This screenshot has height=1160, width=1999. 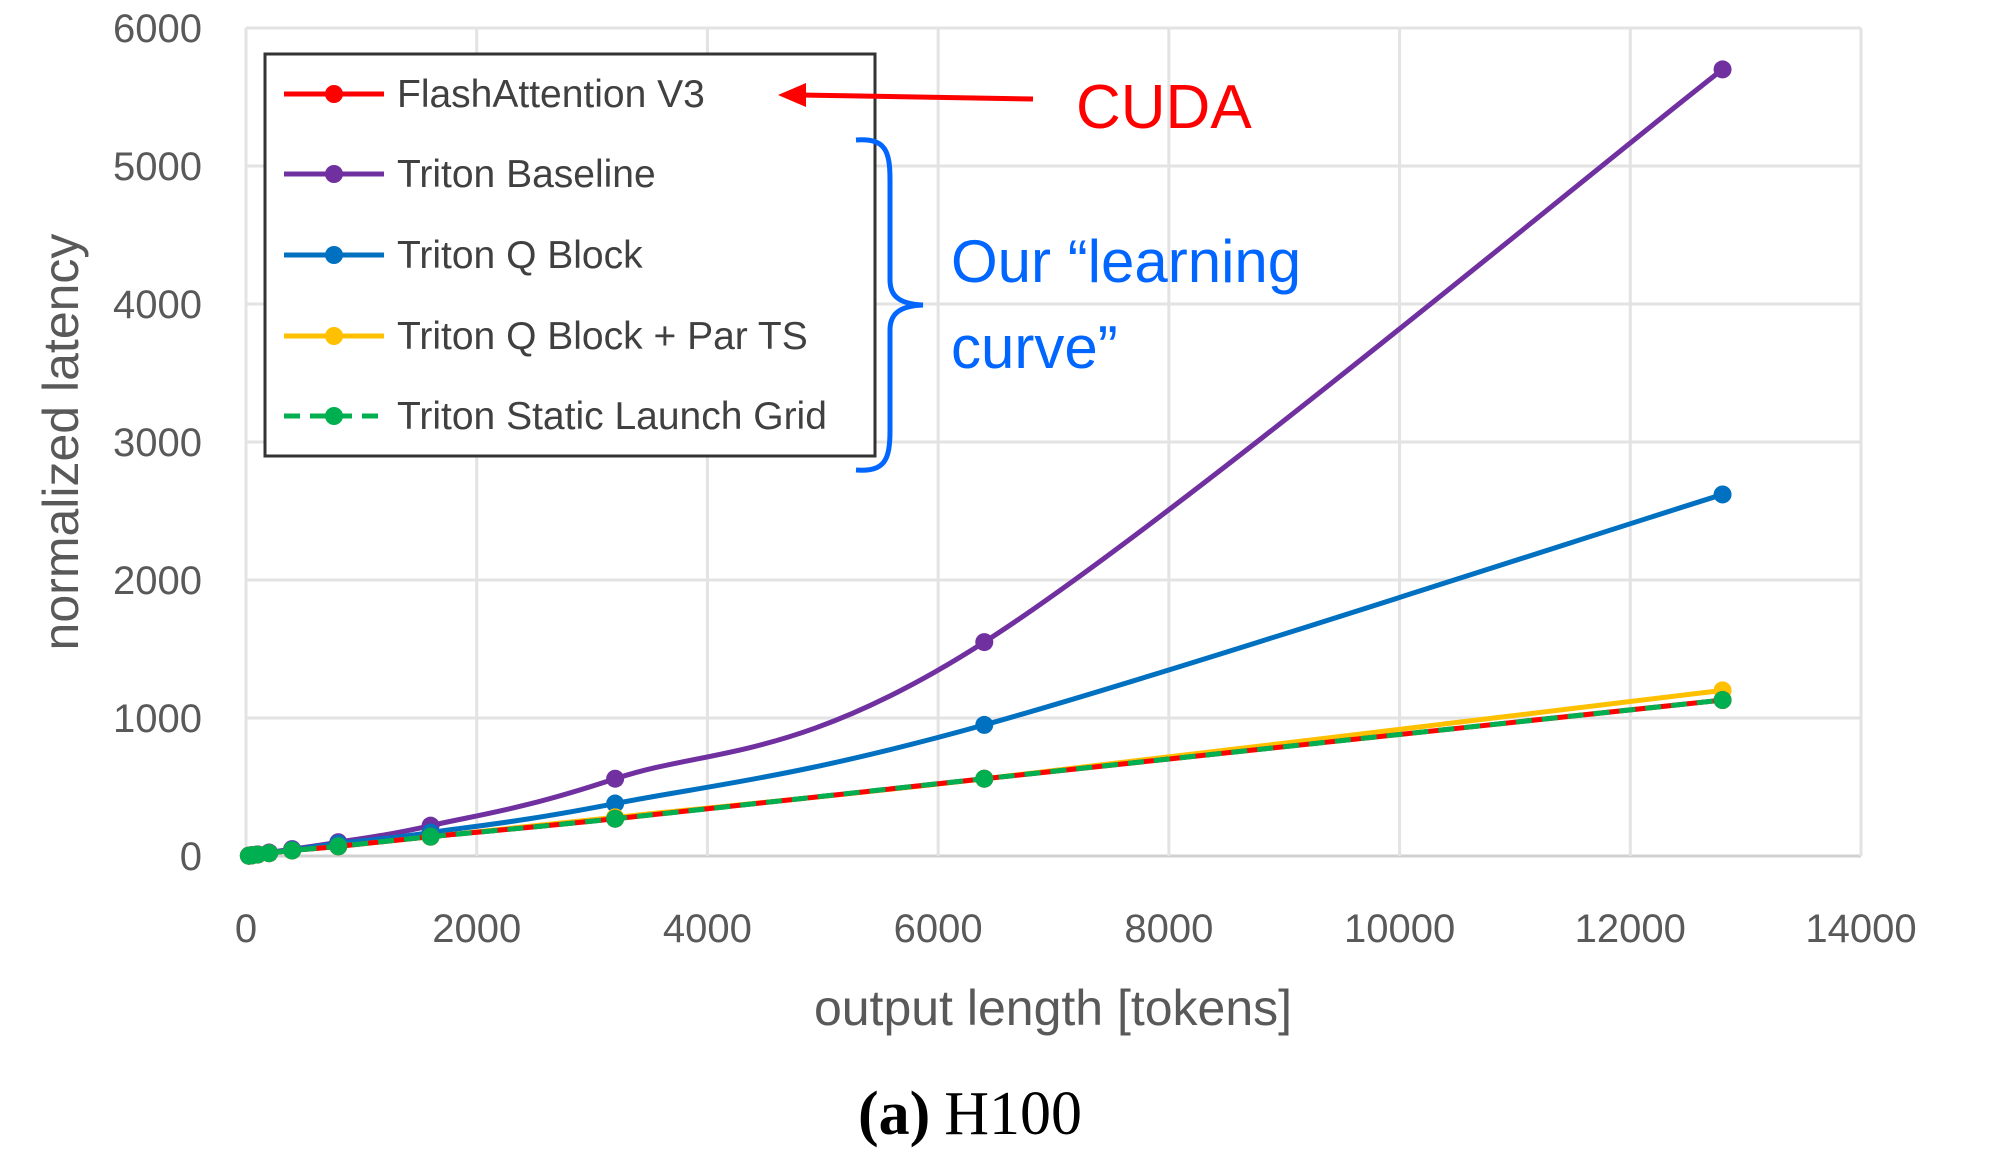 What do you see at coordinates (792, 95) in the screenshot?
I see `cuda-arrowhead` at bounding box center [792, 95].